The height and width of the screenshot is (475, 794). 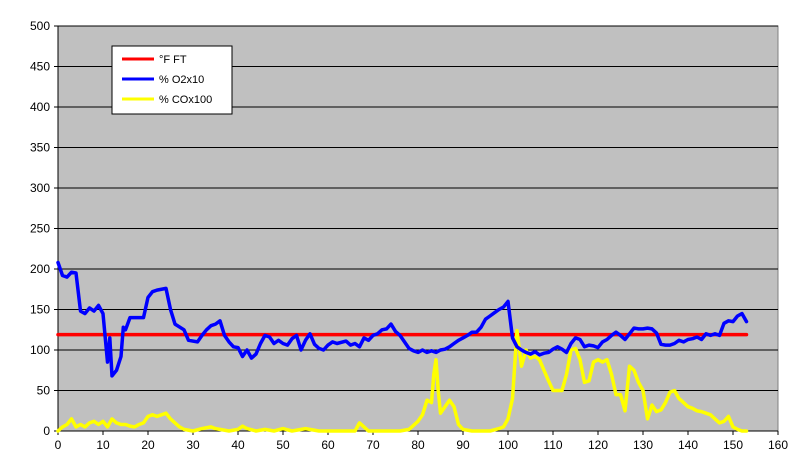 I want to click on x-tick-label: 10, so click(x=103, y=445).